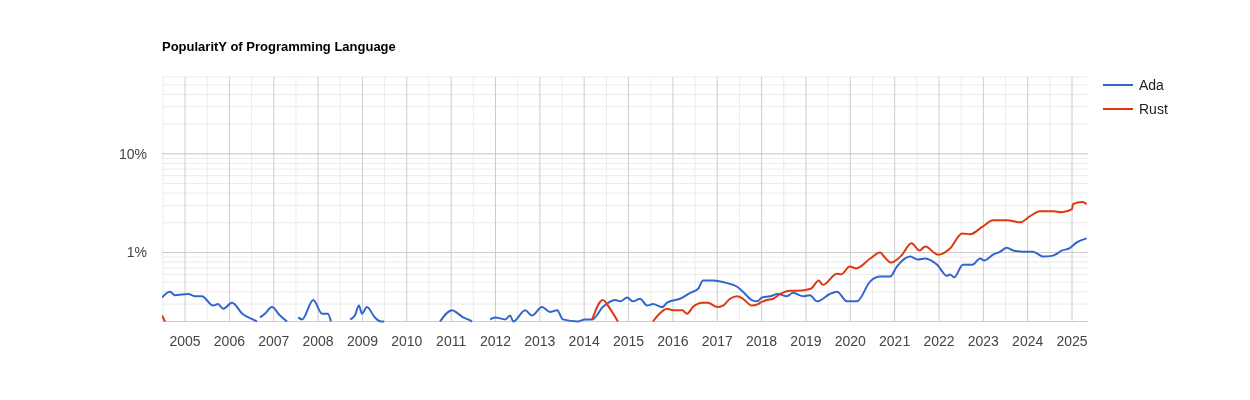 The height and width of the screenshot is (400, 1250). Describe the element at coordinates (1028, 341) in the screenshot. I see `x-tick-label: 2024` at that location.